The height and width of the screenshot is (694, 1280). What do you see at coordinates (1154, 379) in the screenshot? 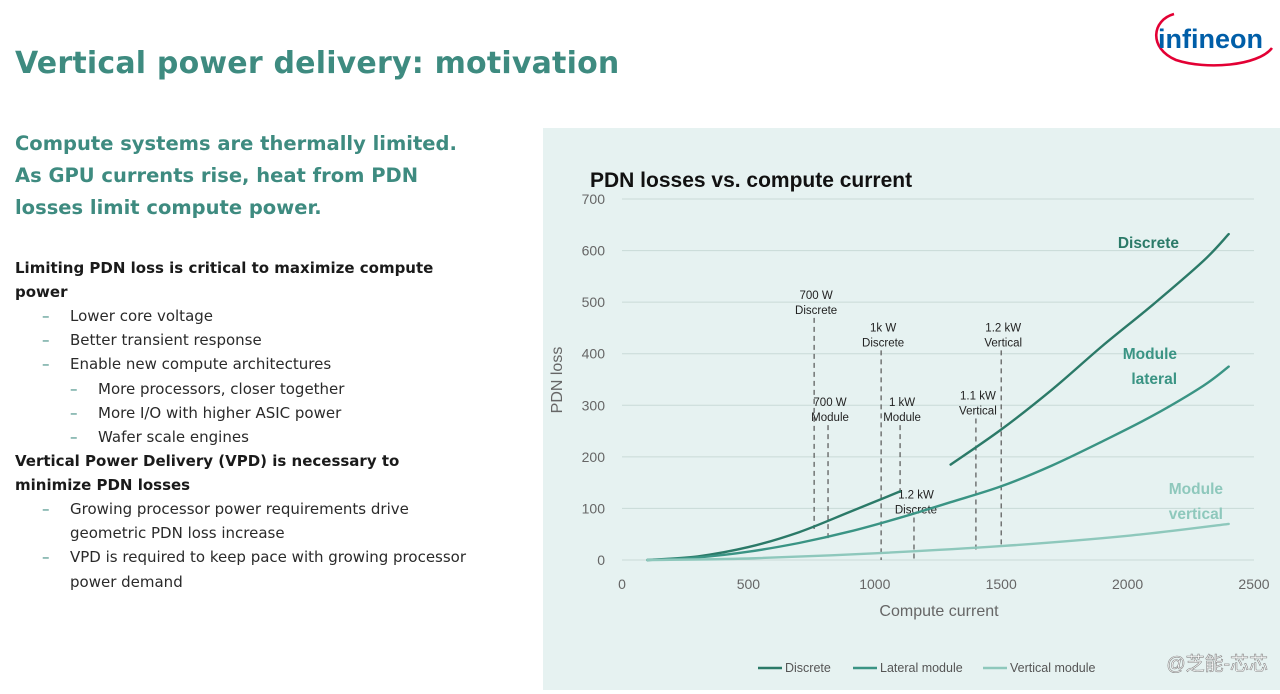
I see `series-label: lateral` at bounding box center [1154, 379].